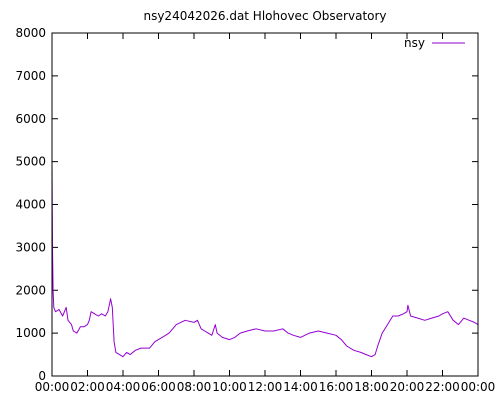  What do you see at coordinates (158, 387) in the screenshot?
I see `x-tick-label: 06:00` at bounding box center [158, 387].